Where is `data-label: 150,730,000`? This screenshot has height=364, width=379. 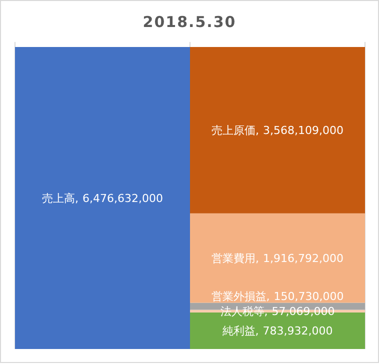 data-label: 150,730,000 is located at coordinates (309, 297).